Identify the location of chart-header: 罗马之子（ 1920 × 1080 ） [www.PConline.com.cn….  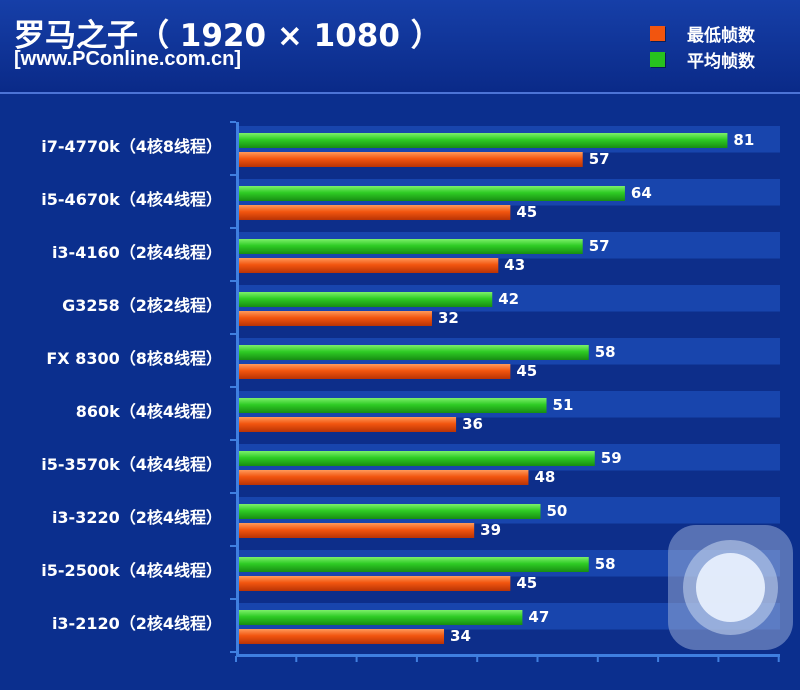
(400, 46).